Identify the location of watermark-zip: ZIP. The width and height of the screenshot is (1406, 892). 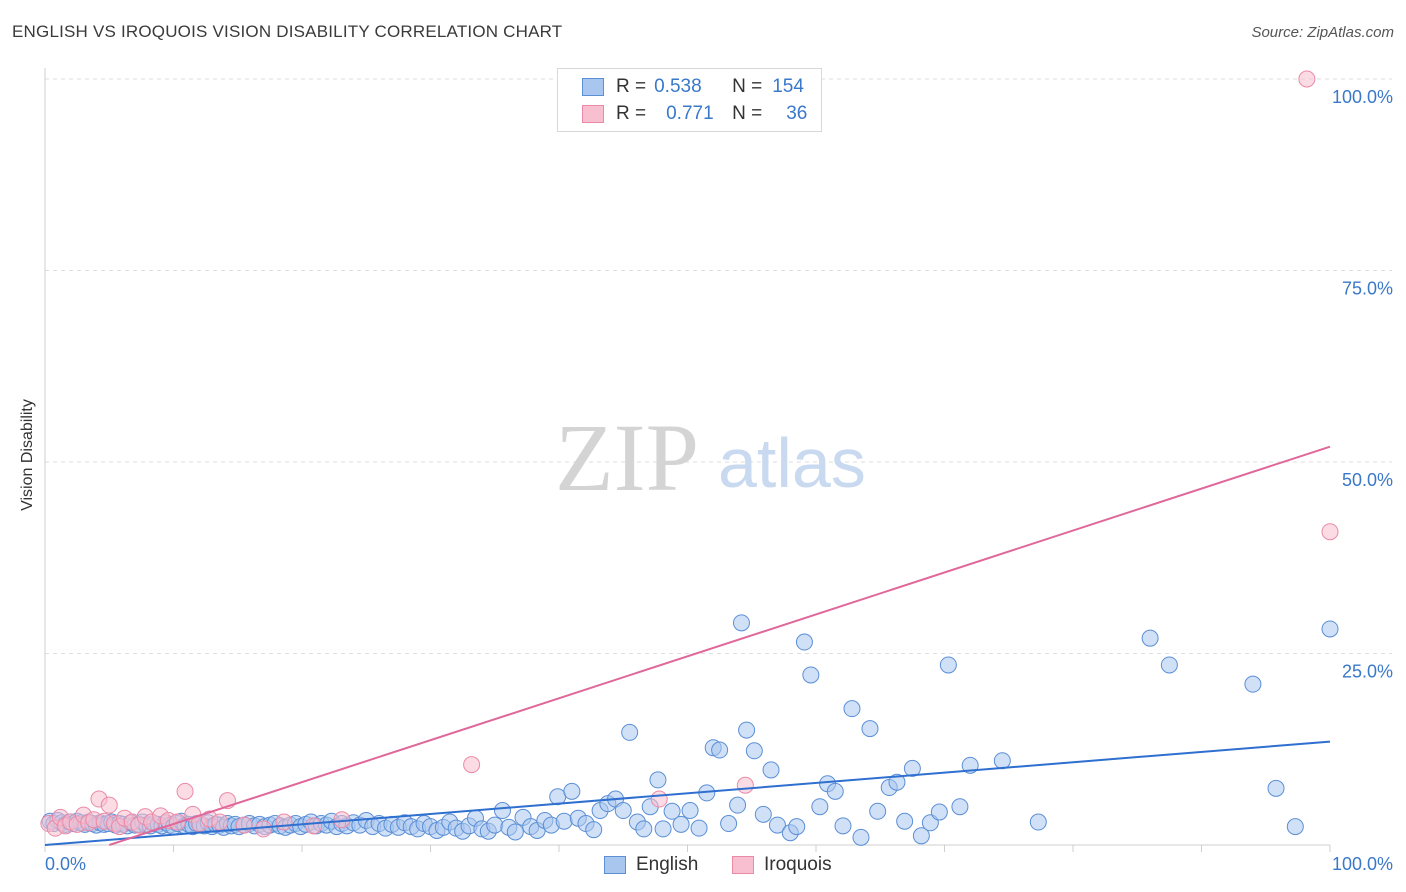
(627, 457).